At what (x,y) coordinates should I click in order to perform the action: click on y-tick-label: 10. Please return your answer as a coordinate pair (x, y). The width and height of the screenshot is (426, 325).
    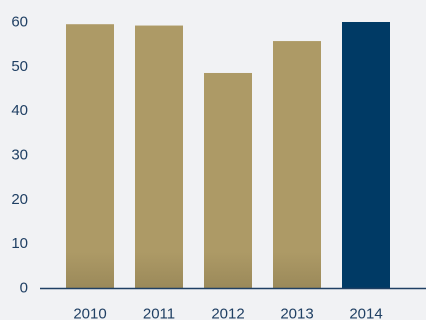
    Looking at the image, I should click on (19, 243).